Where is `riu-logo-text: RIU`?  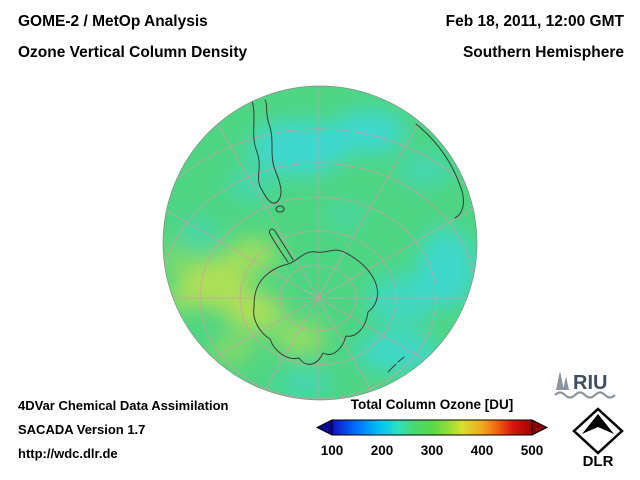
riu-logo-text: RIU is located at coordinates (590, 383).